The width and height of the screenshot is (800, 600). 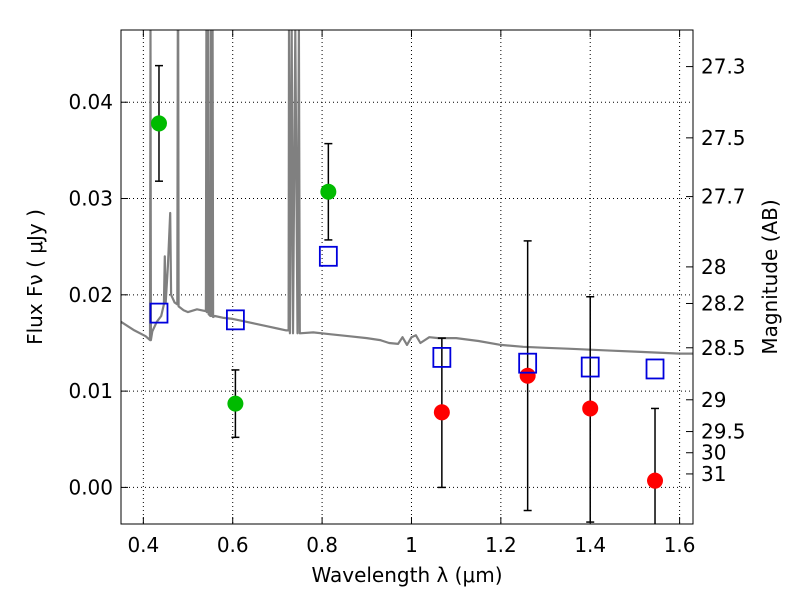 I want to click on right-tick-label: 30, so click(x=713, y=453).